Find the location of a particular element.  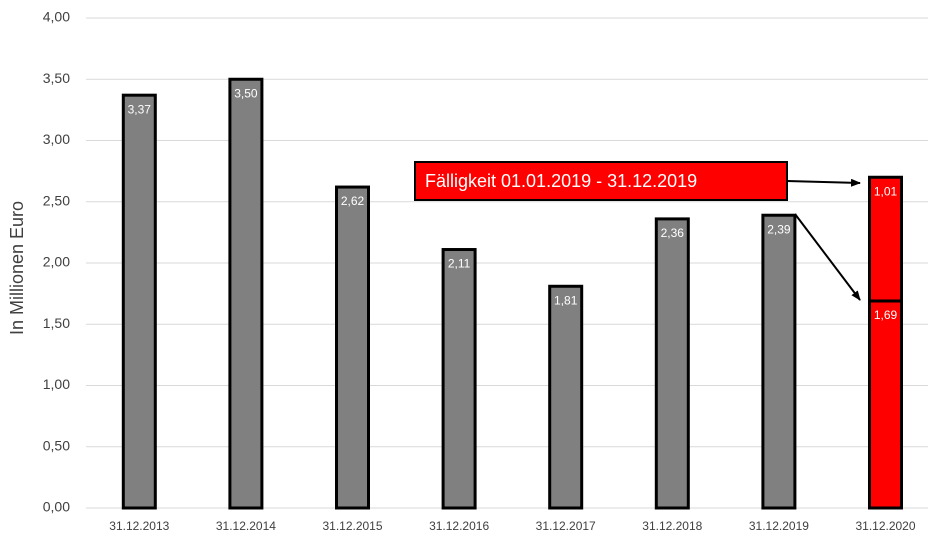

x-tick-label: 31.12.2016 is located at coordinates (459, 526).